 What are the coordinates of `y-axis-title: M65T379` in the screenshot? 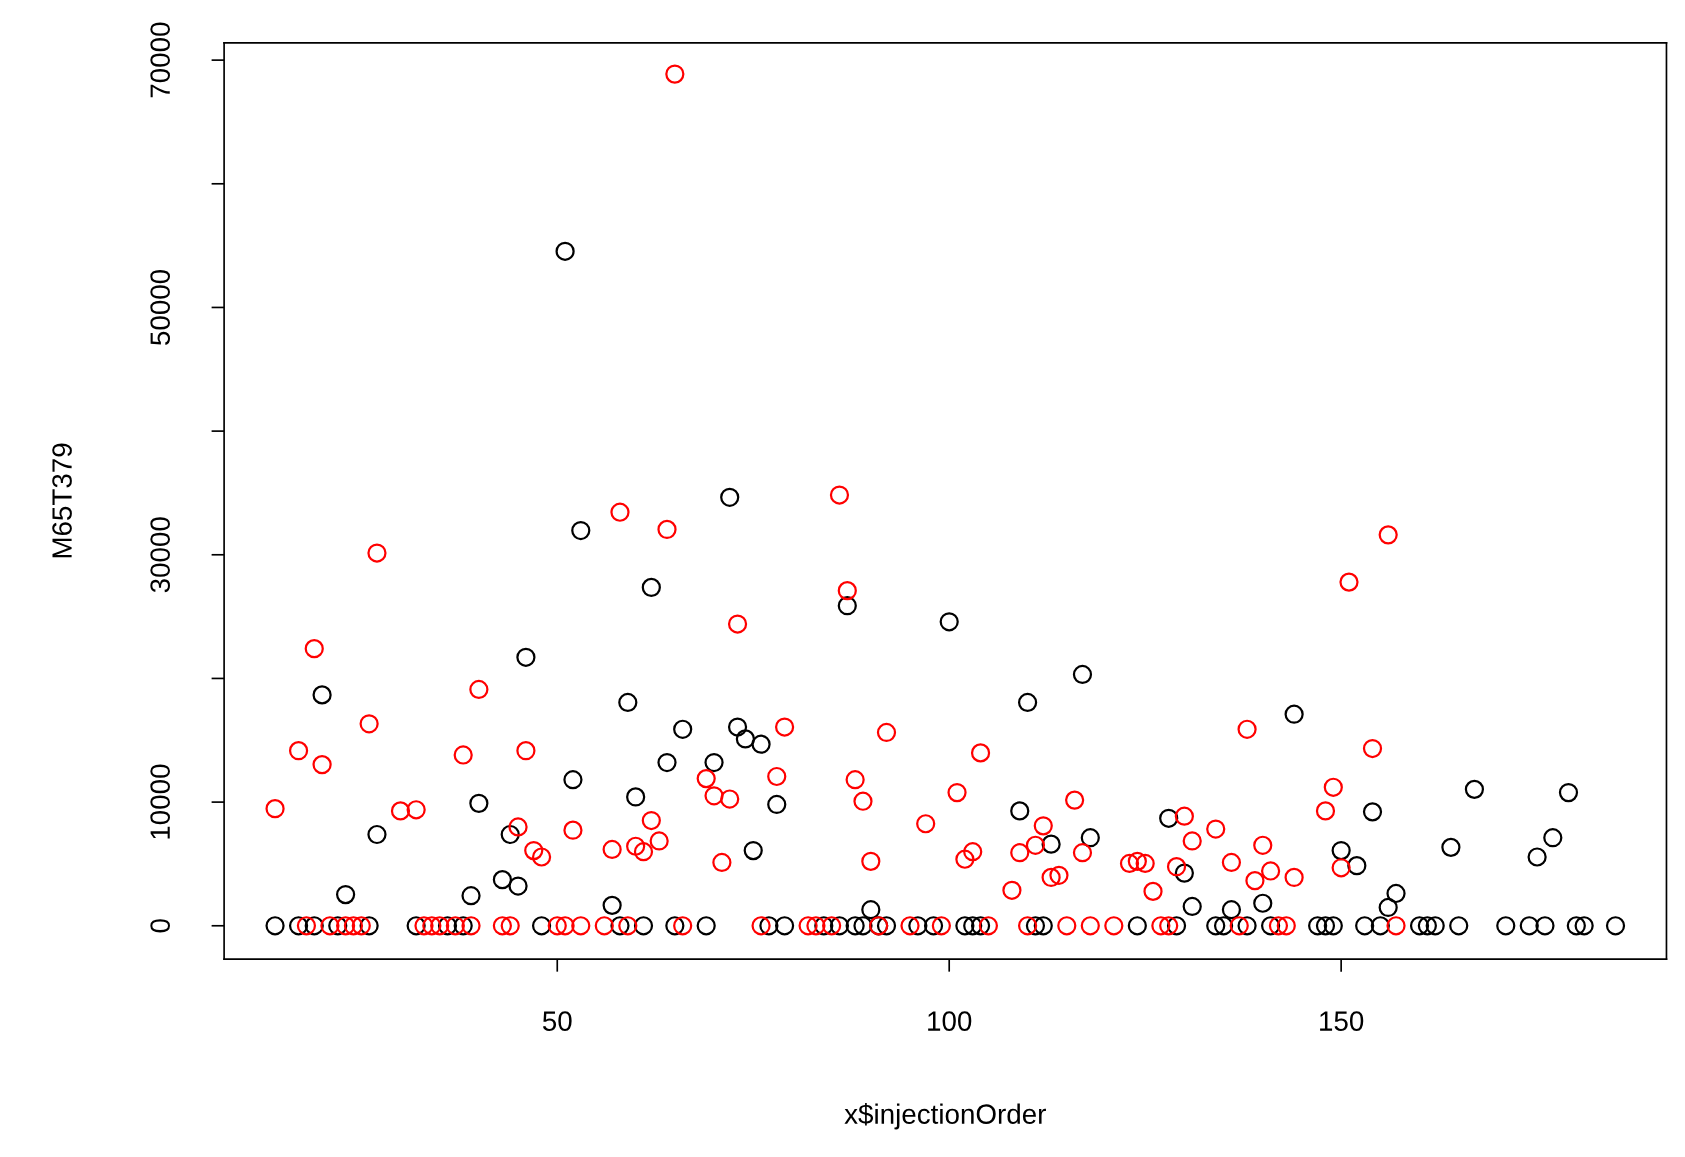 It's located at (62, 500).